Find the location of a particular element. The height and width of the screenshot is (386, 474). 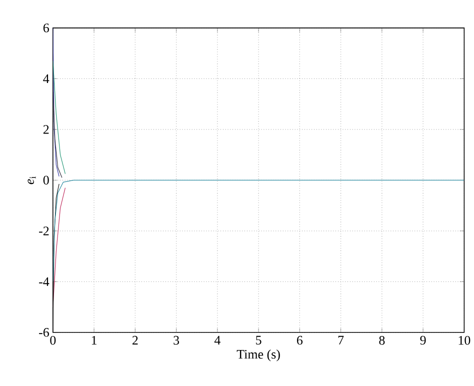

x-tick-label: 9 is located at coordinates (423, 340).